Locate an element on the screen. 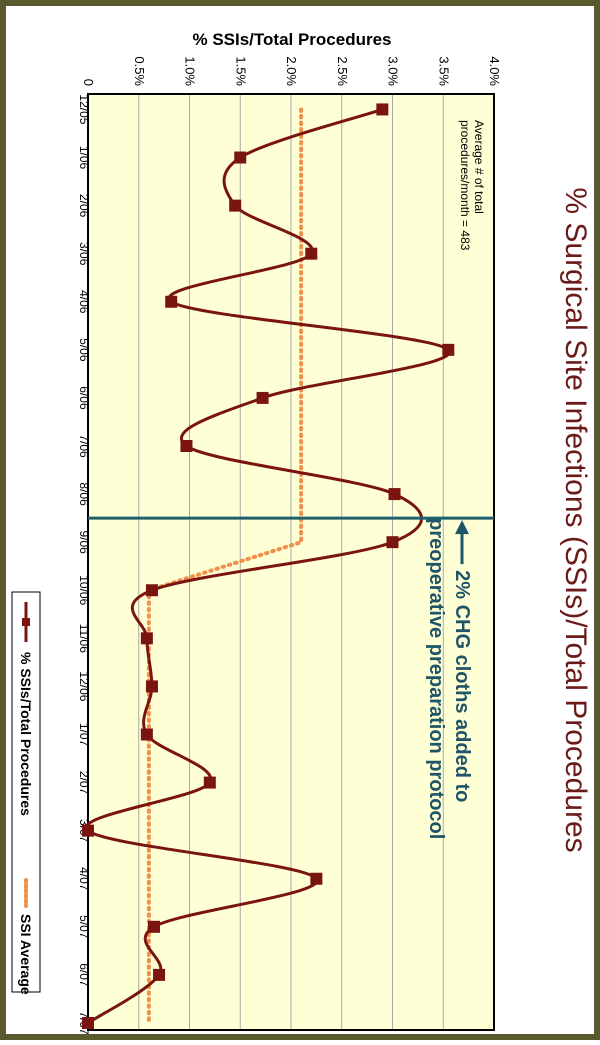 The width and height of the screenshot is (600, 1045). x-tick-group: 7/06 is located at coordinates (84, 446).